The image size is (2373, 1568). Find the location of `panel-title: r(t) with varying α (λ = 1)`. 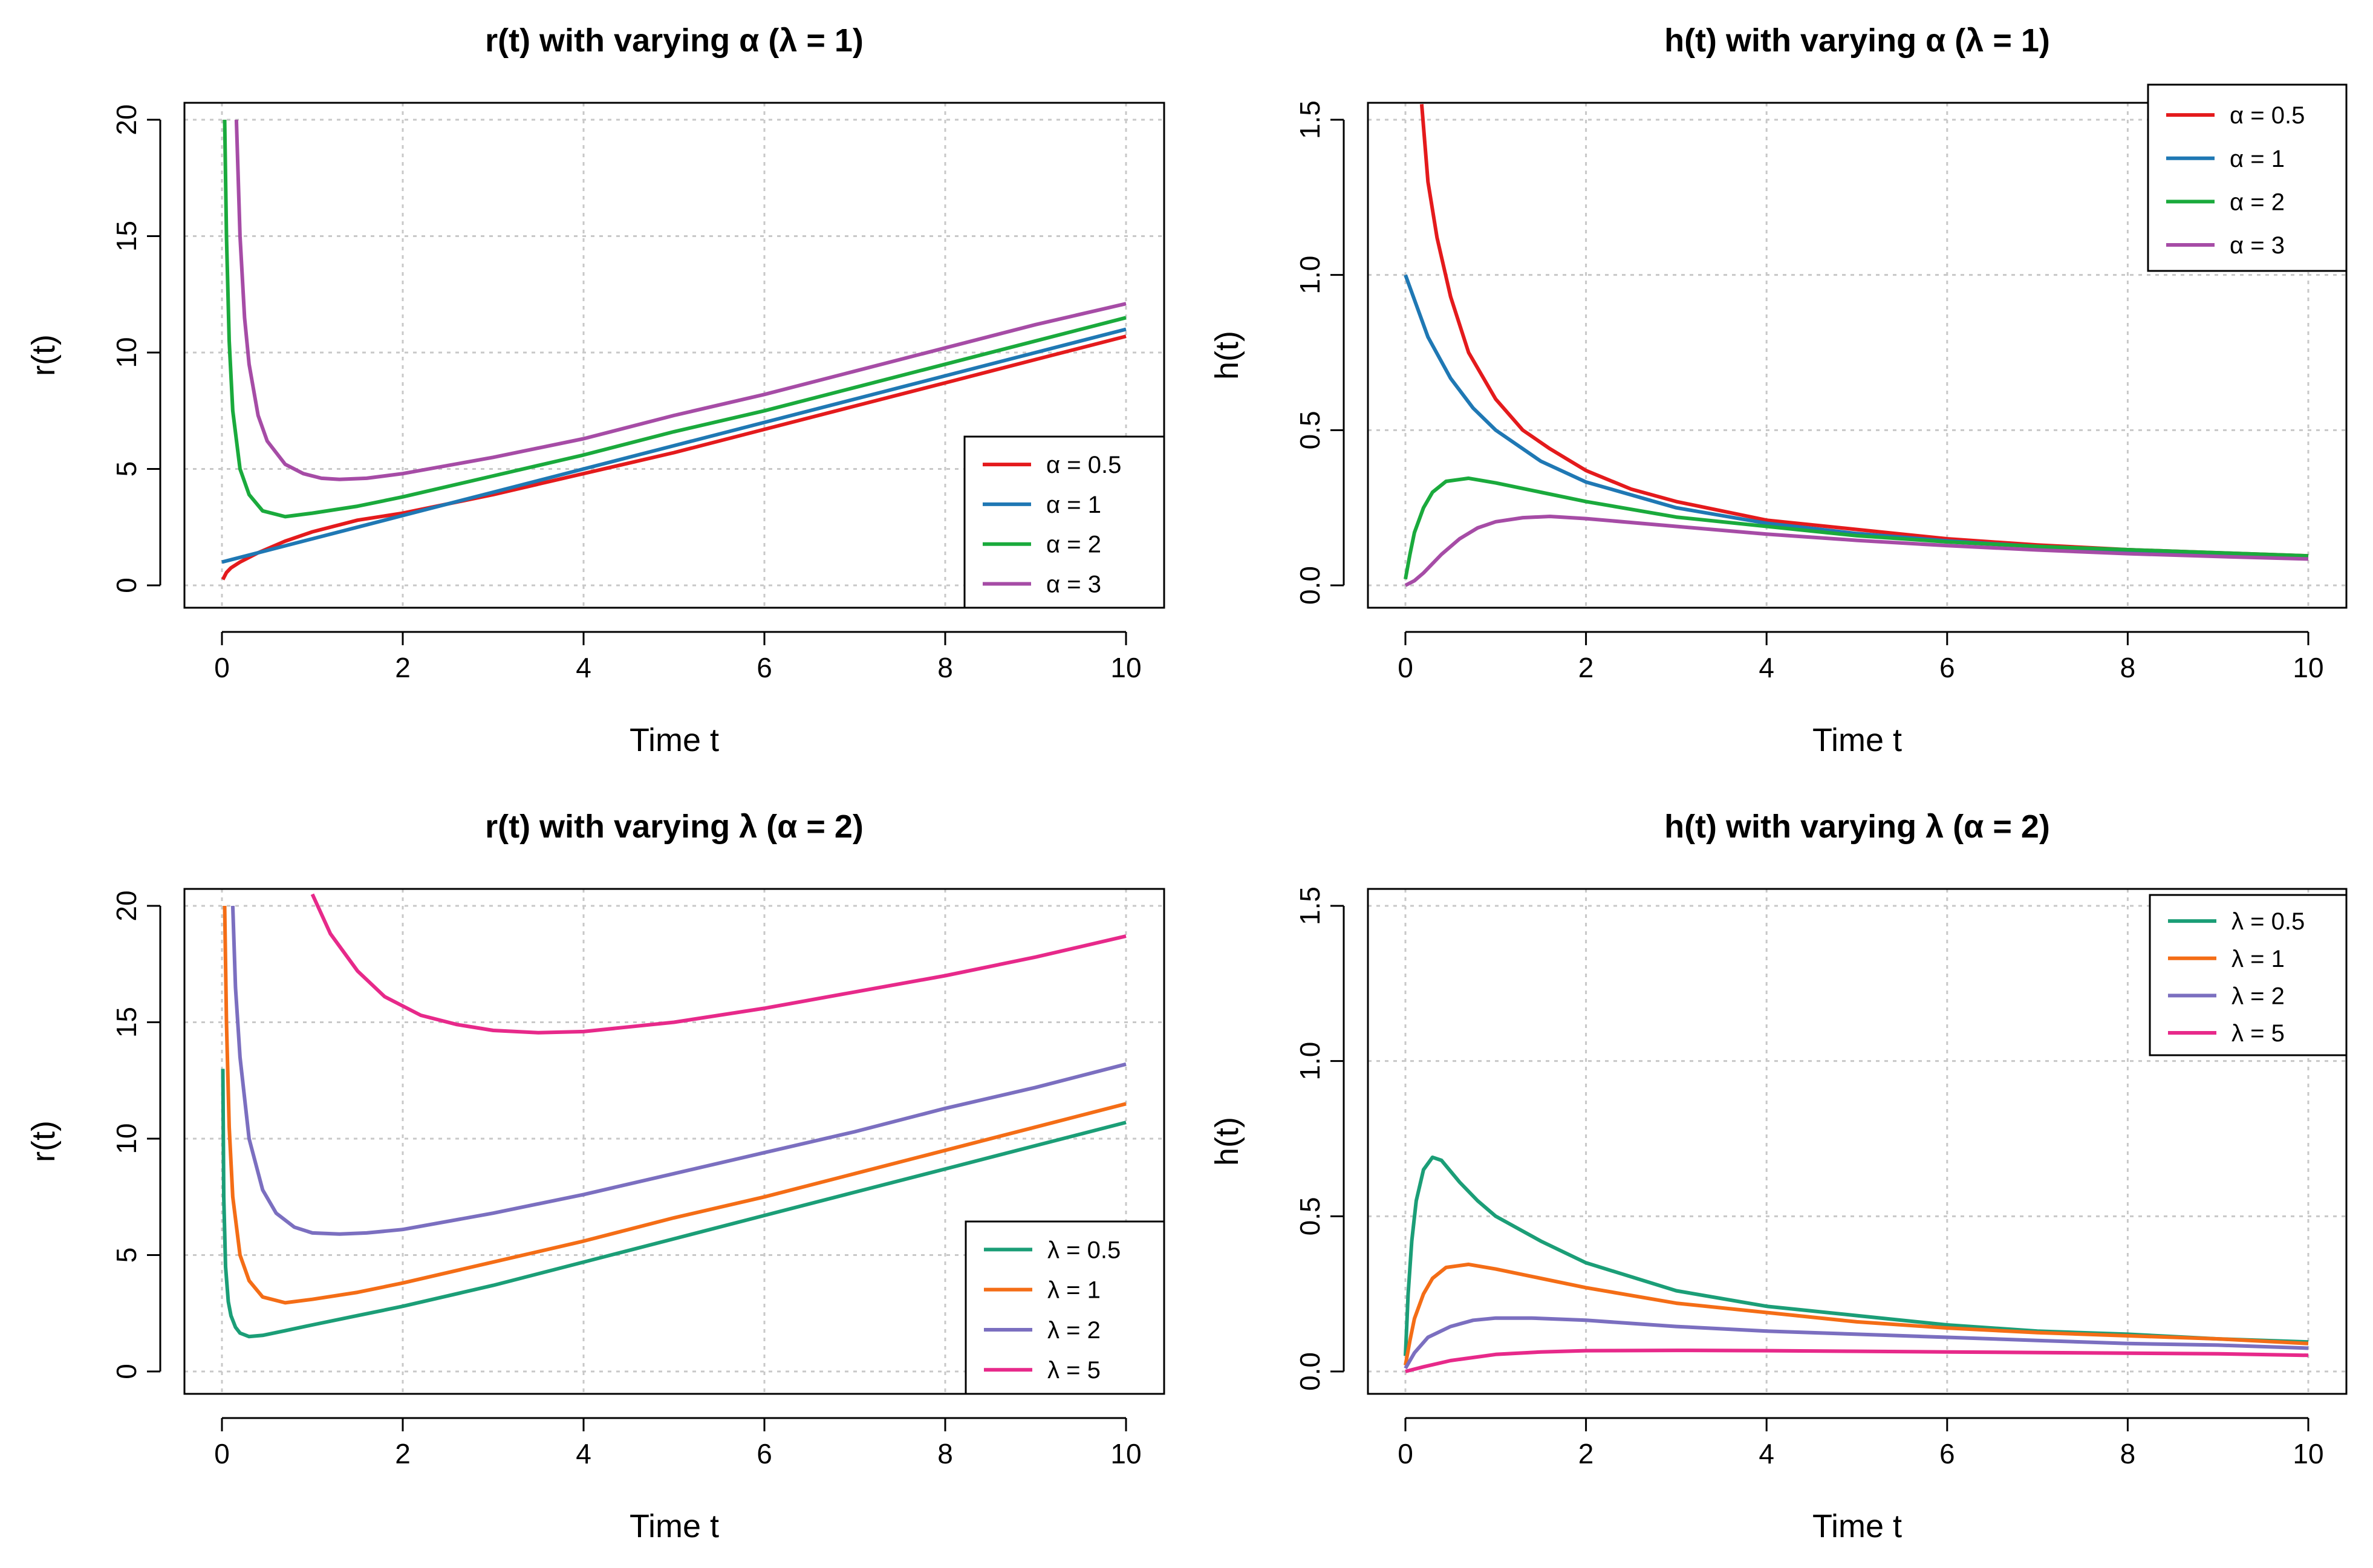

panel-title: r(t) with varying α (λ = 1) is located at coordinates (674, 40).